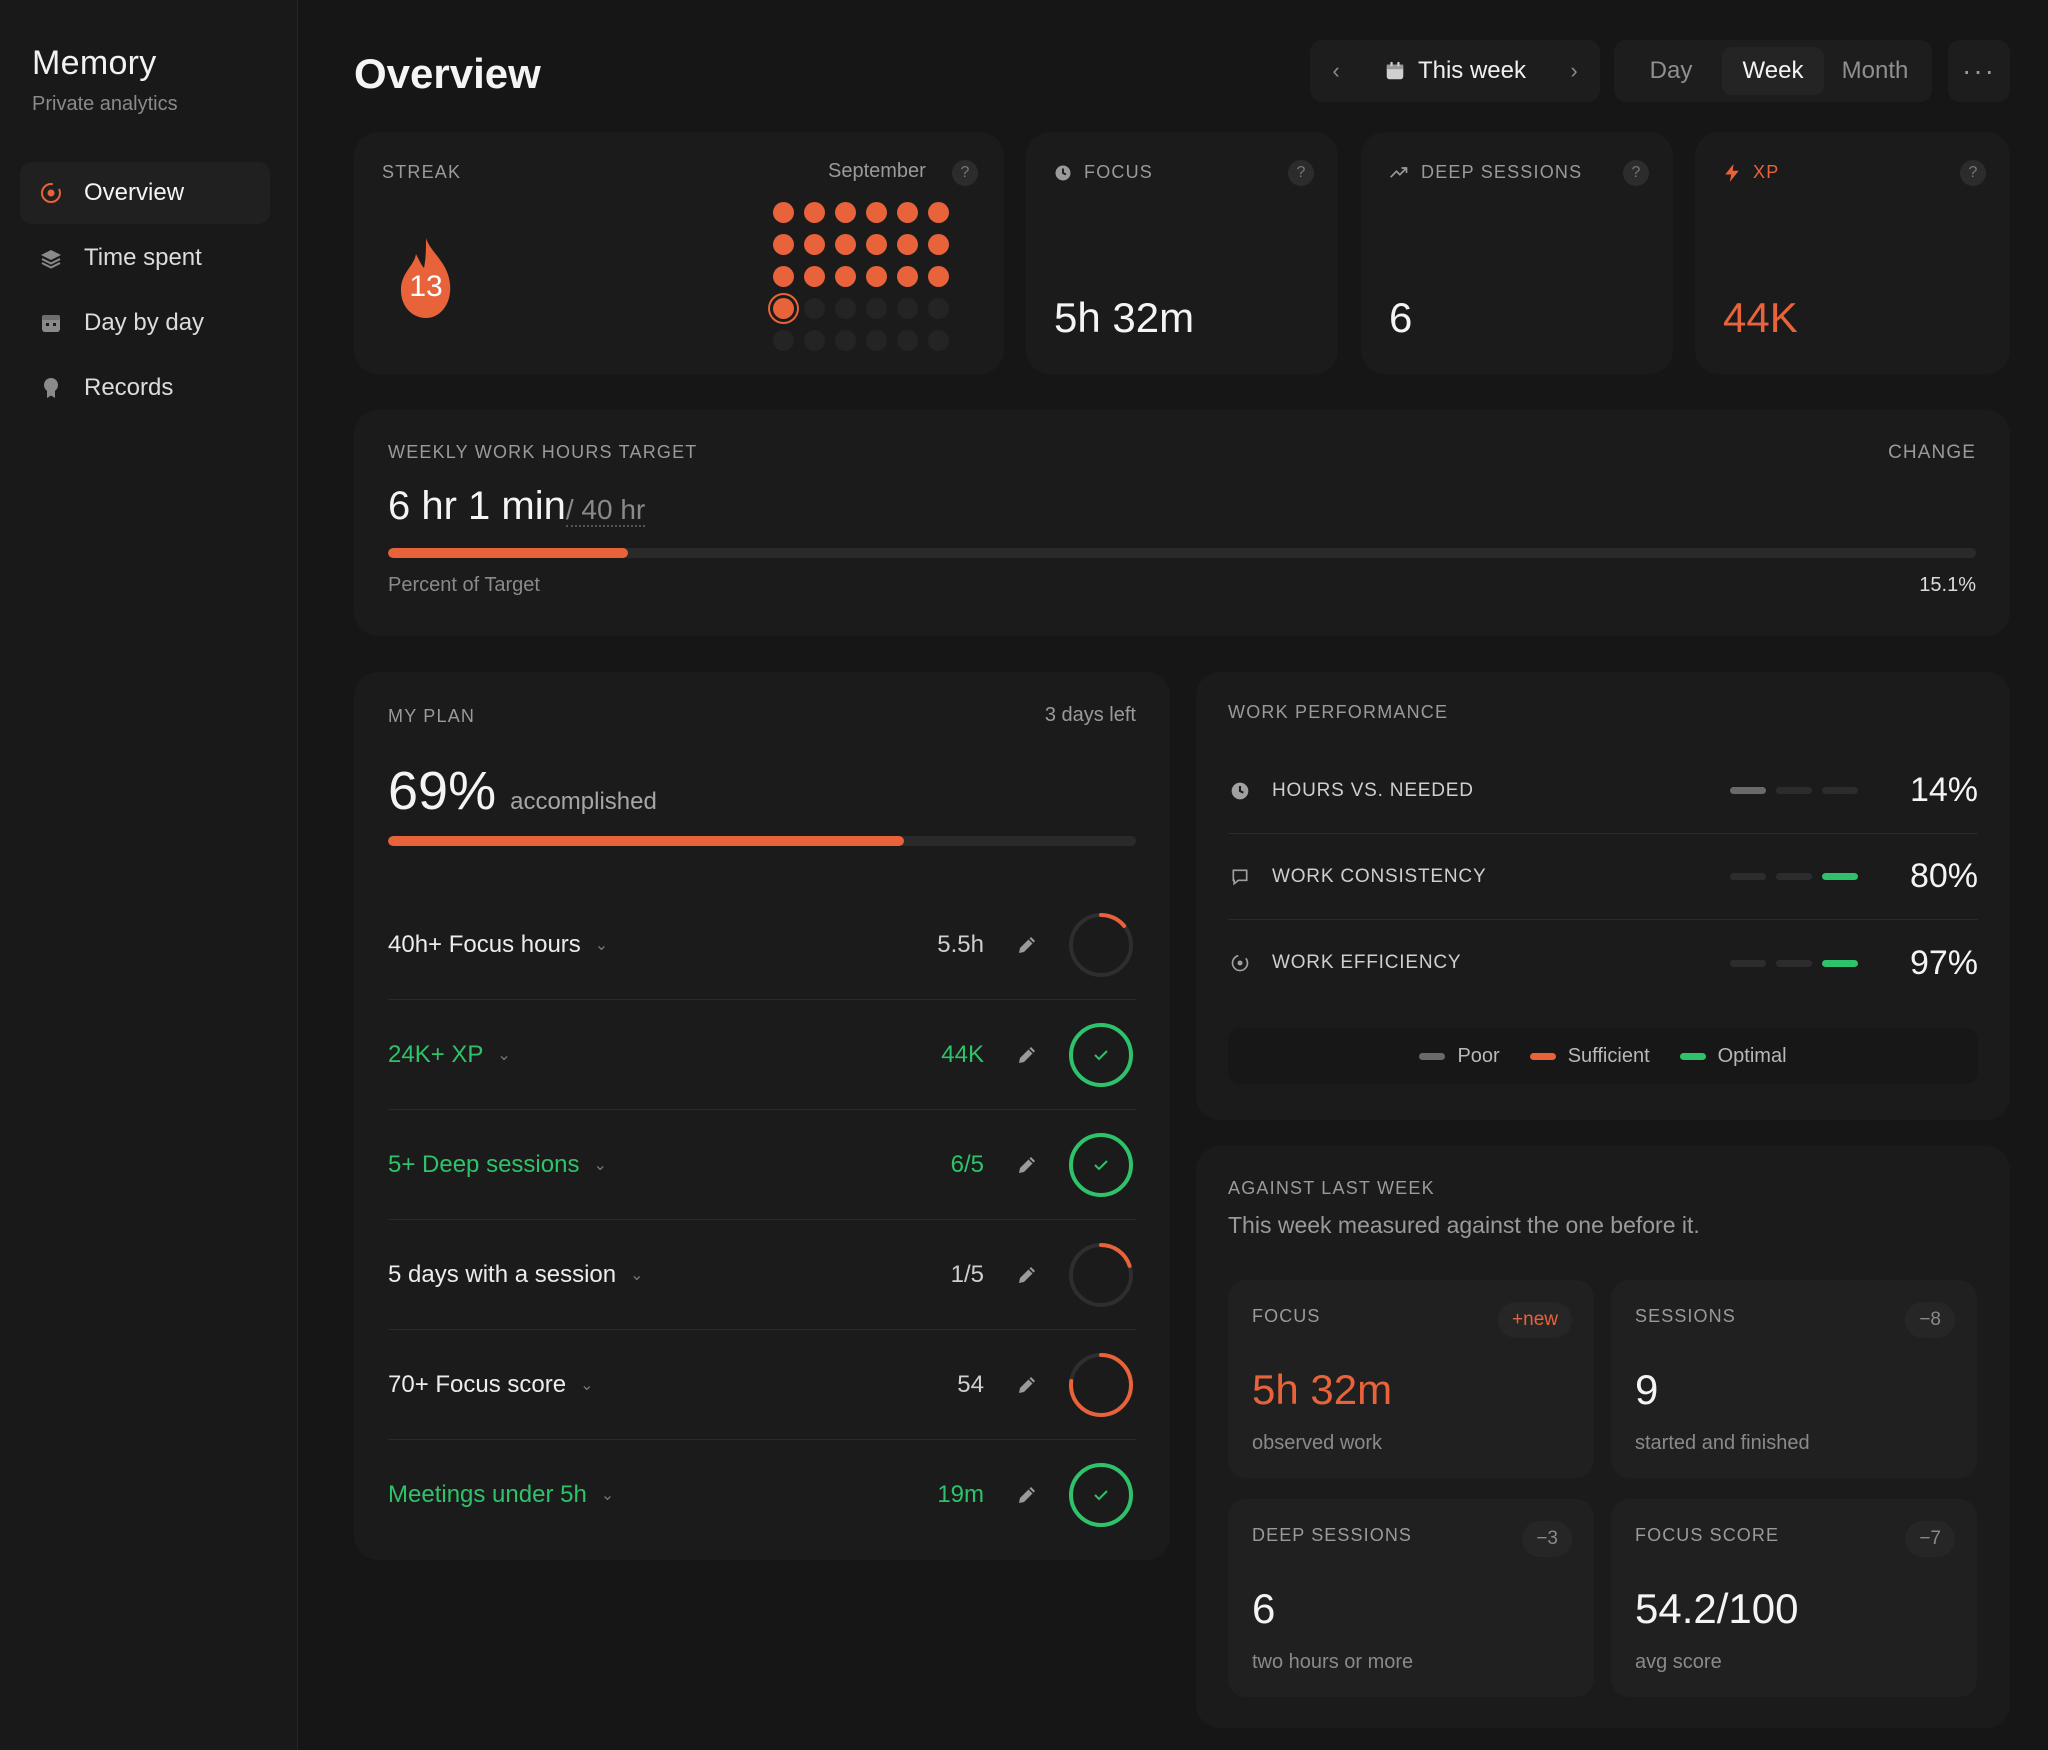 This screenshot has height=1750, width=2048. What do you see at coordinates (442, 791) in the screenshot?
I see `plan-percent-value: 69%` at bounding box center [442, 791].